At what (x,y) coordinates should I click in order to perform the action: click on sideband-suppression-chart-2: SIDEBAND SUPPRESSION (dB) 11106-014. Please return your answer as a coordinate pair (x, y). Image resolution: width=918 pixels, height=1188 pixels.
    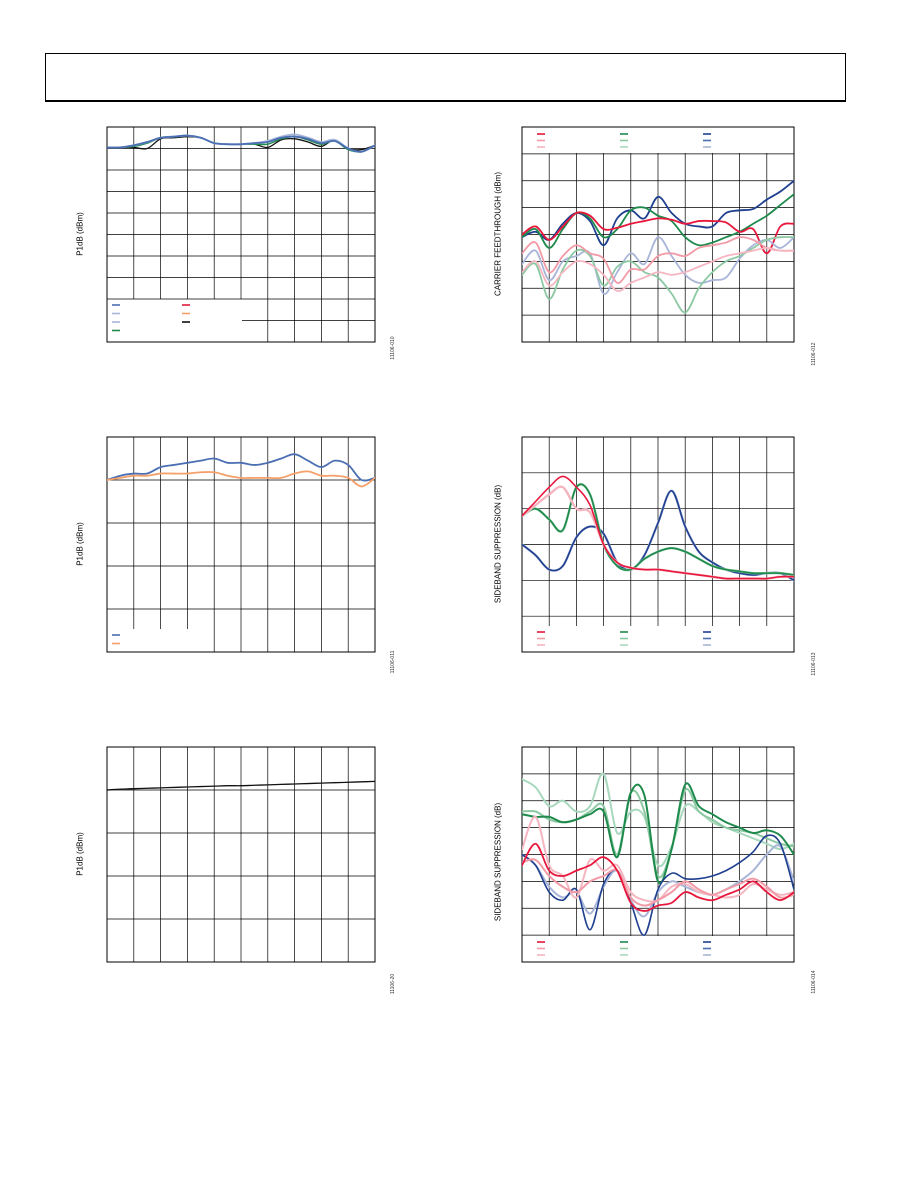
    Looking at the image, I should click on (650, 868).